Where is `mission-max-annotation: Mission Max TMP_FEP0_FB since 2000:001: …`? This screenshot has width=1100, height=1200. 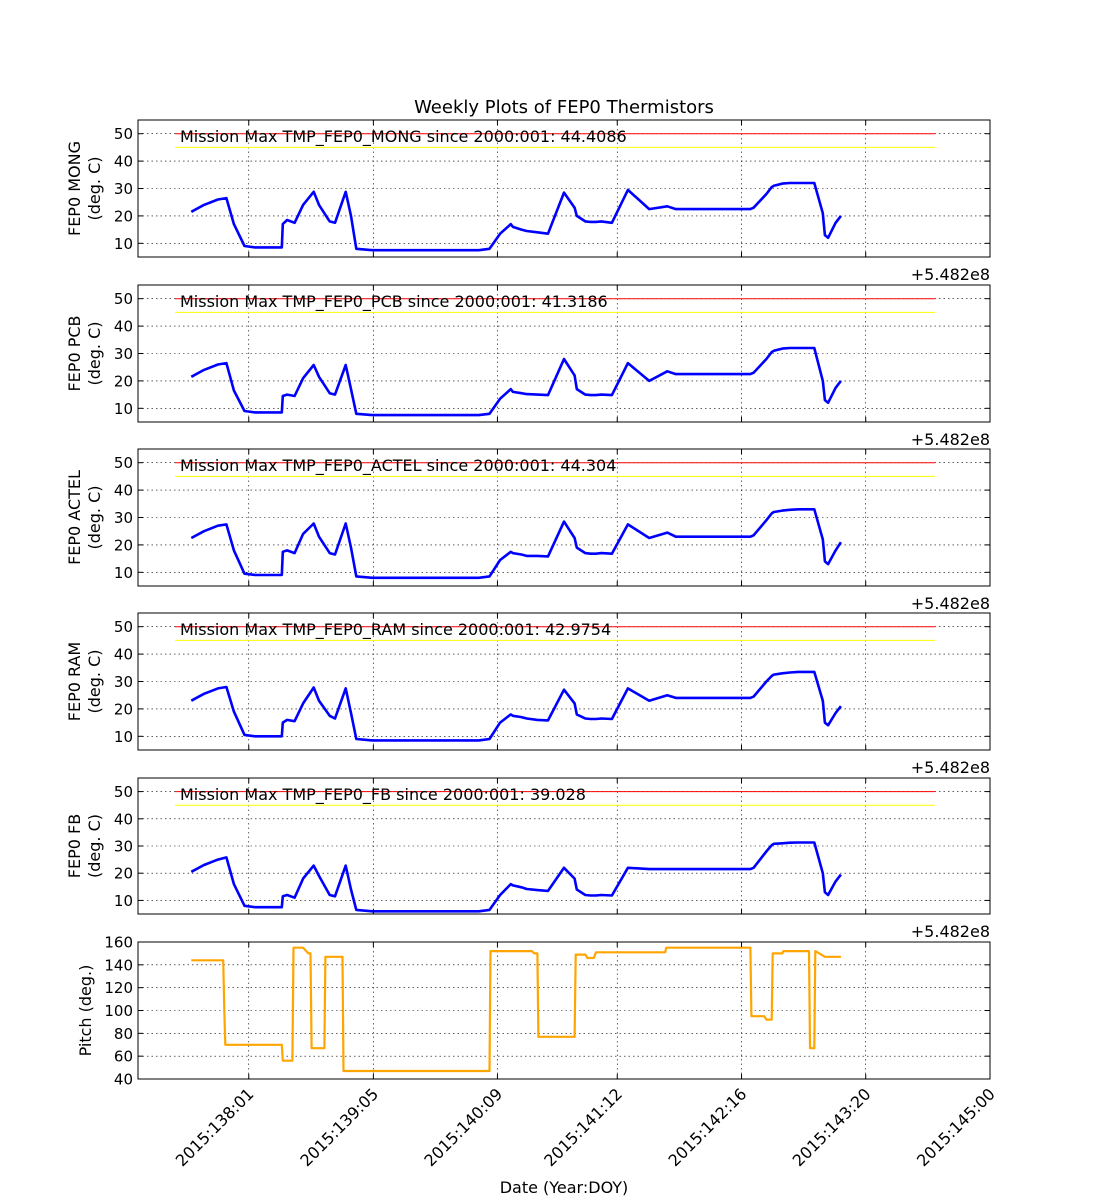
mission-max-annotation: Mission Max TMP_FEP0_FB since 2000:001: … is located at coordinates (383, 795).